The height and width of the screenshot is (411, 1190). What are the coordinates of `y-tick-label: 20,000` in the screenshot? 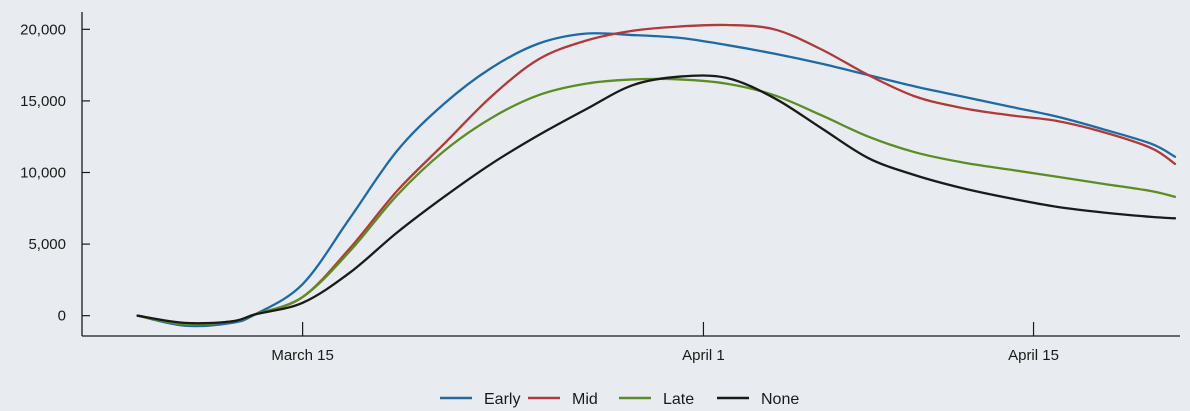 It's located at (43, 29).